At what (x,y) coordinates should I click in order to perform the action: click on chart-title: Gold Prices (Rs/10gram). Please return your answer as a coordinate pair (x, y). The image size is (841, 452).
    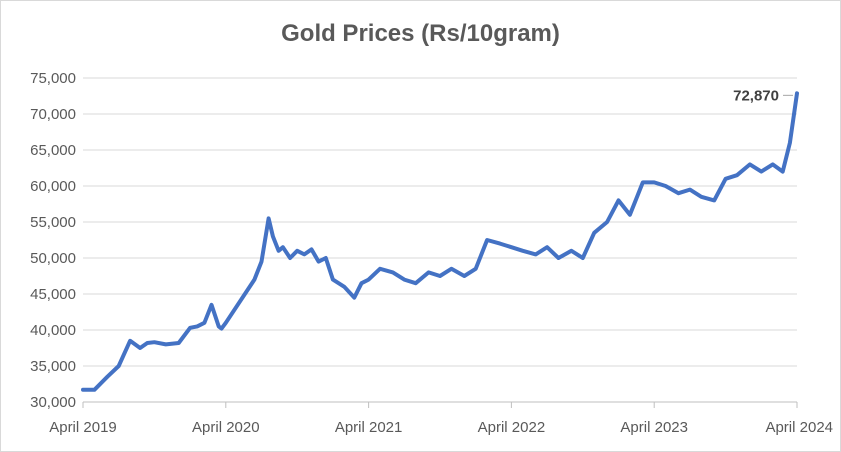
    Looking at the image, I should click on (420, 33).